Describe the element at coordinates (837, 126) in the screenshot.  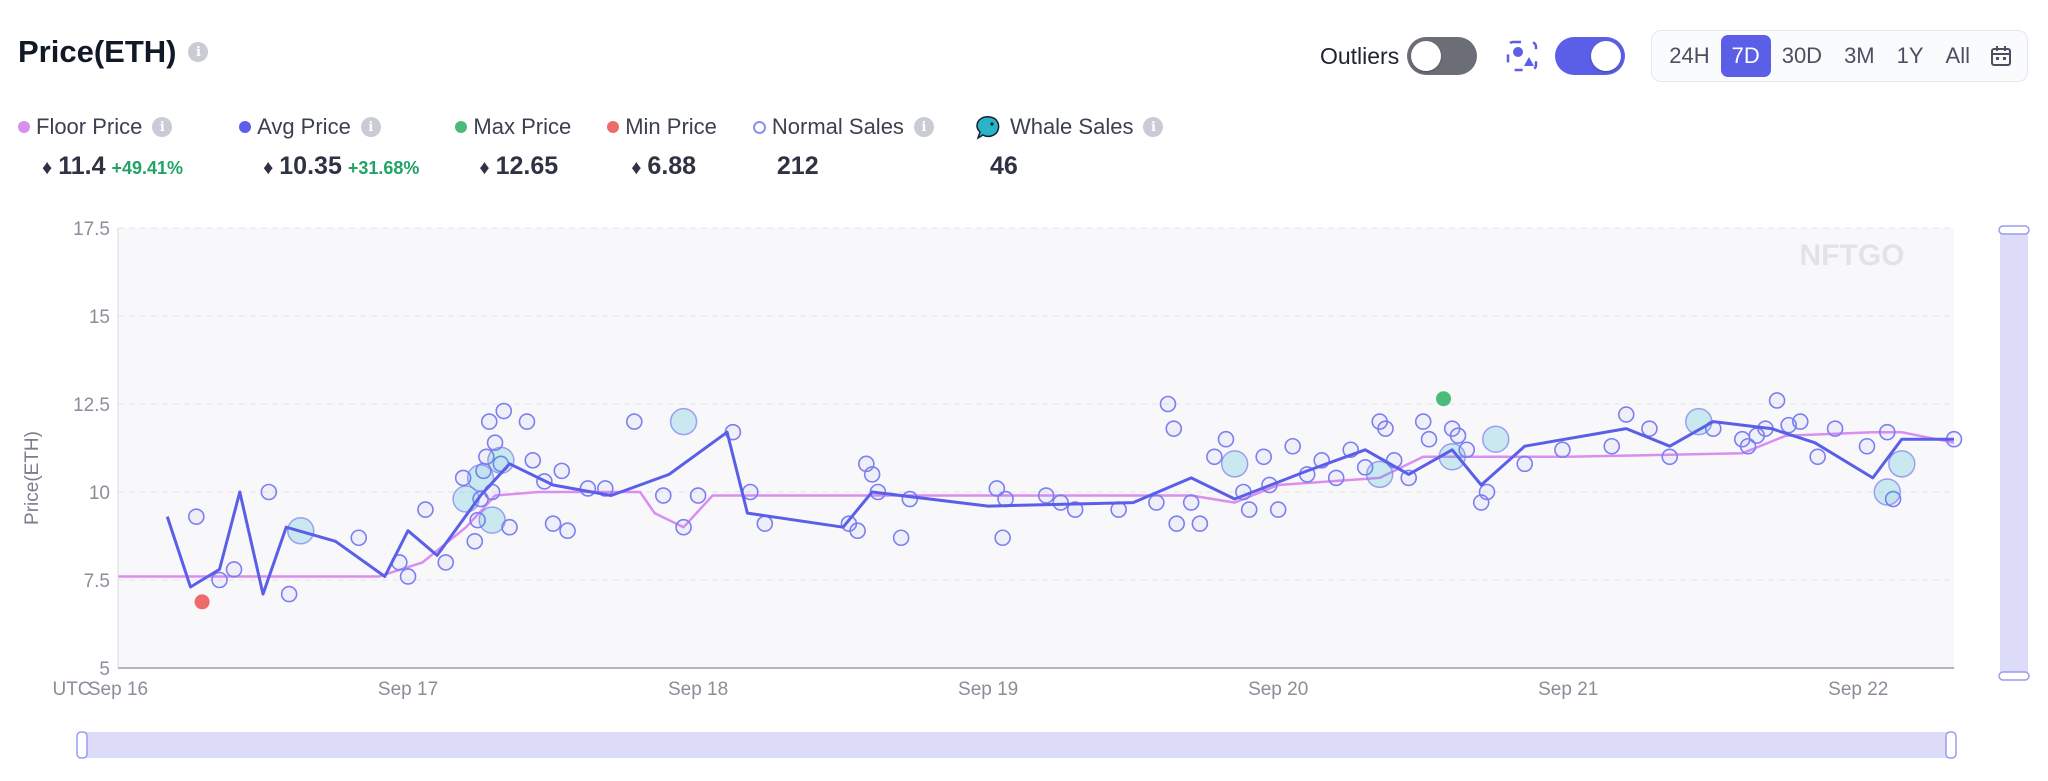
I see `legend-normal-label: Normal Sales` at that location.